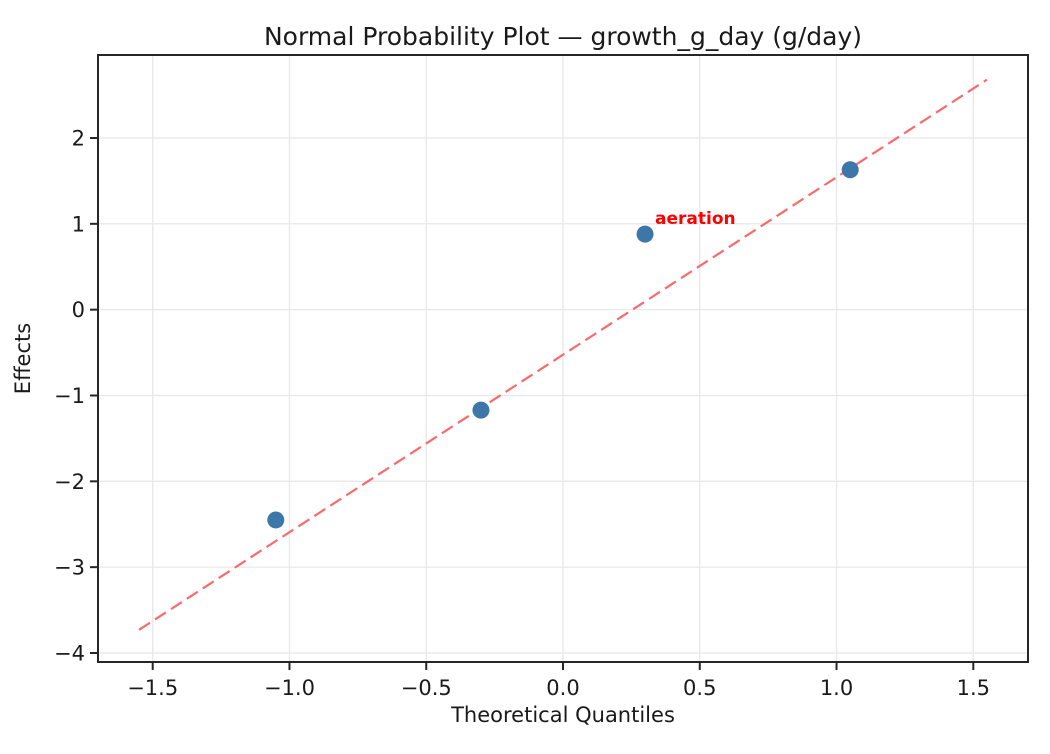 The height and width of the screenshot is (754, 1050). Describe the element at coordinates (78, 138) in the screenshot. I see `y-tick-label: 2` at that location.